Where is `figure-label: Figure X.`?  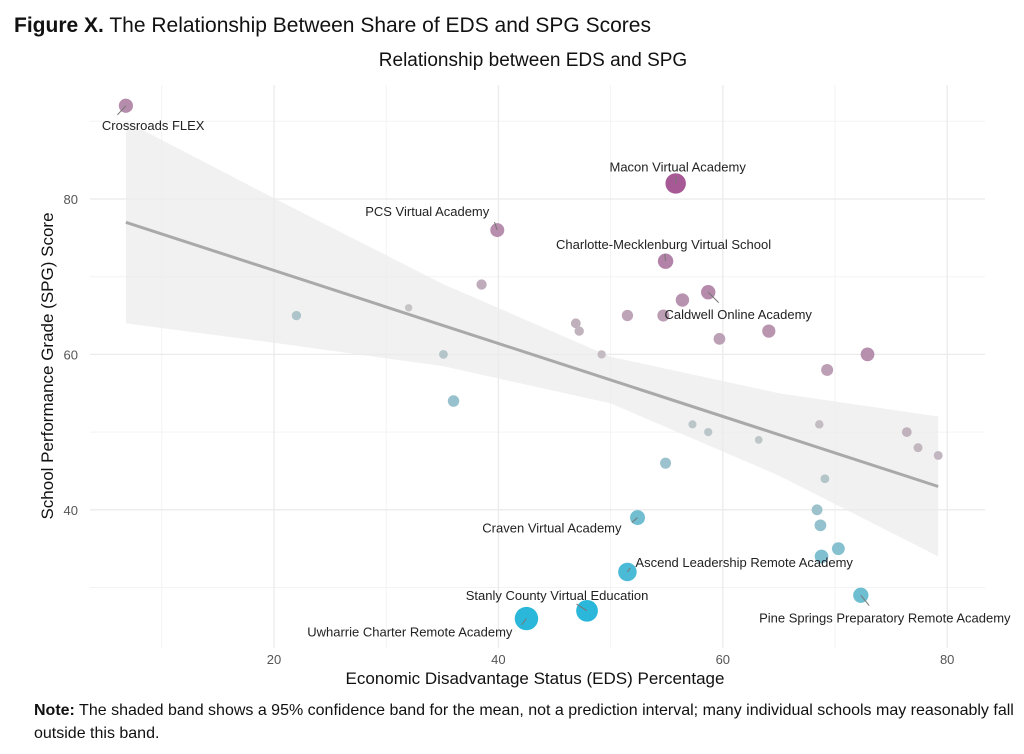 figure-label: Figure X. is located at coordinates (59, 25).